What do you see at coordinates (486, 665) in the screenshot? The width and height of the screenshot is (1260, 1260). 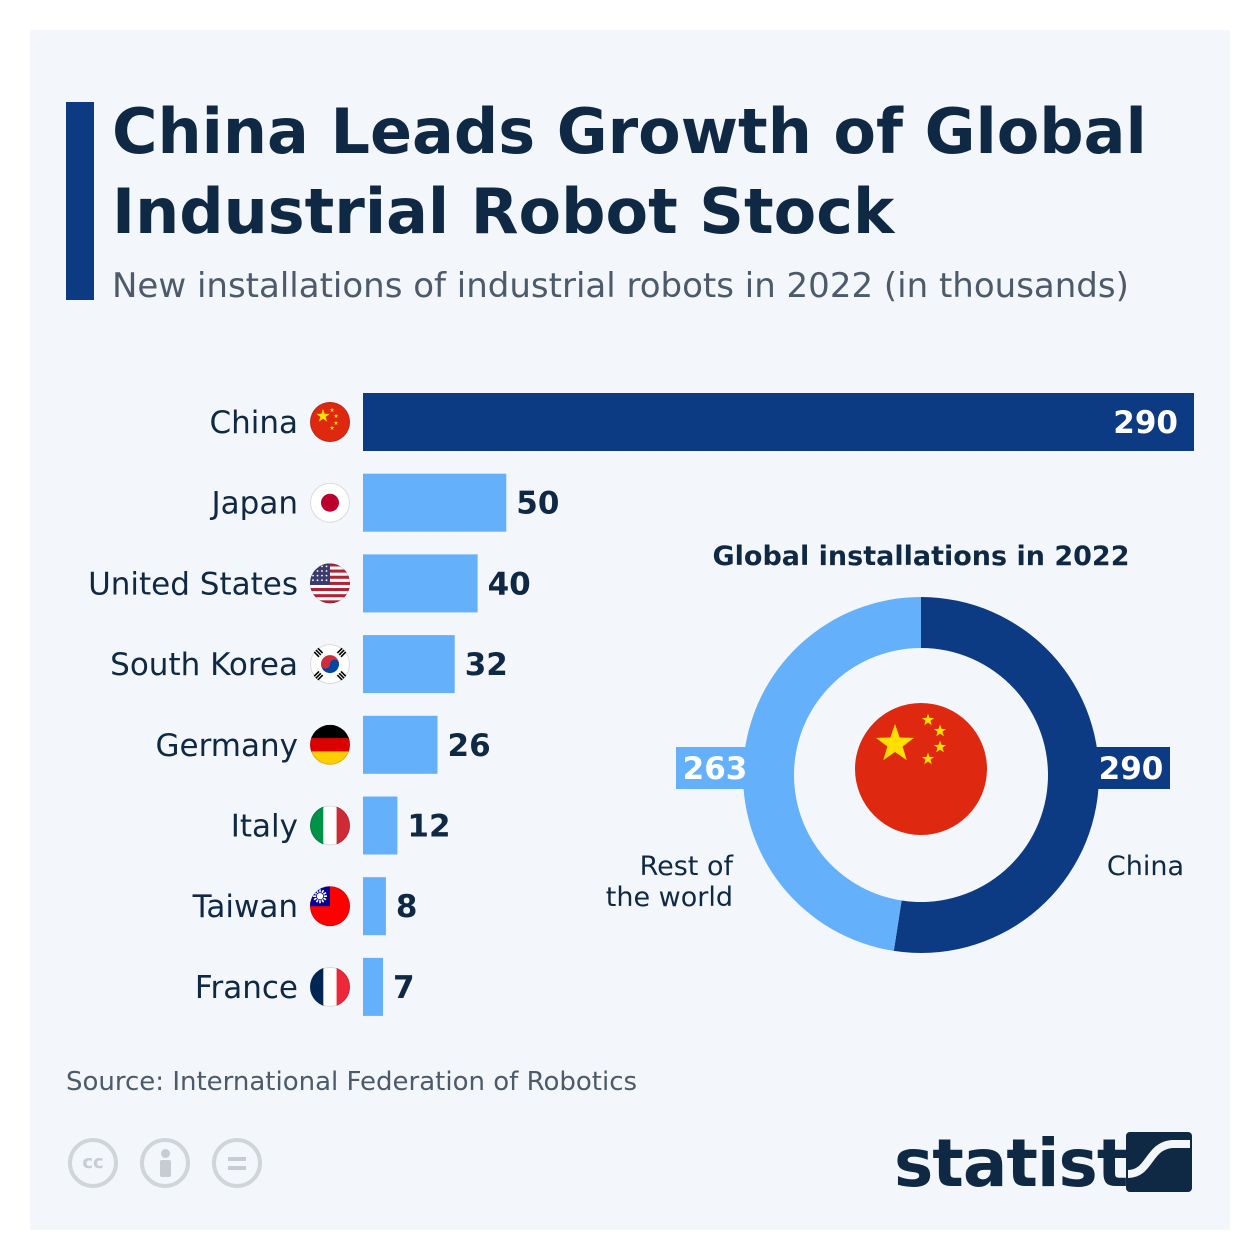 I see `data-label: 32` at bounding box center [486, 665].